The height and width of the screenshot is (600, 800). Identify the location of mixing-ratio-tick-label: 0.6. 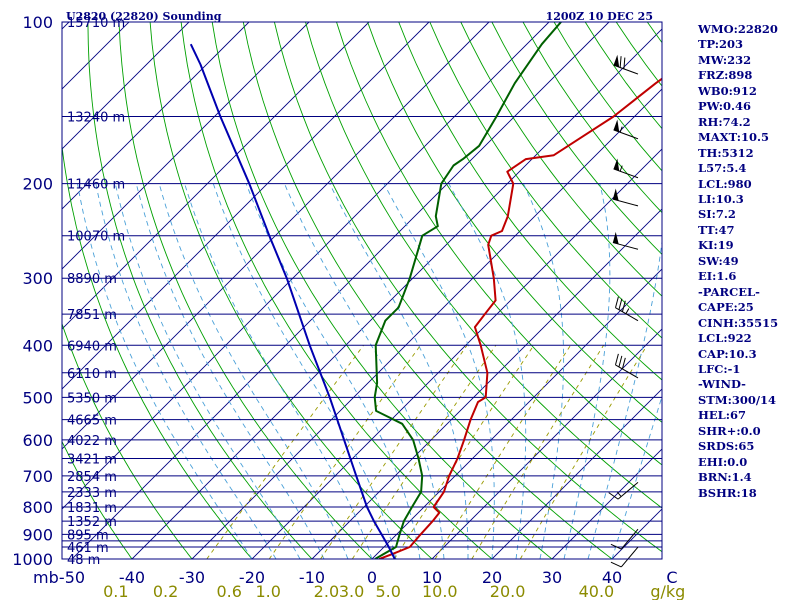
(228, 591).